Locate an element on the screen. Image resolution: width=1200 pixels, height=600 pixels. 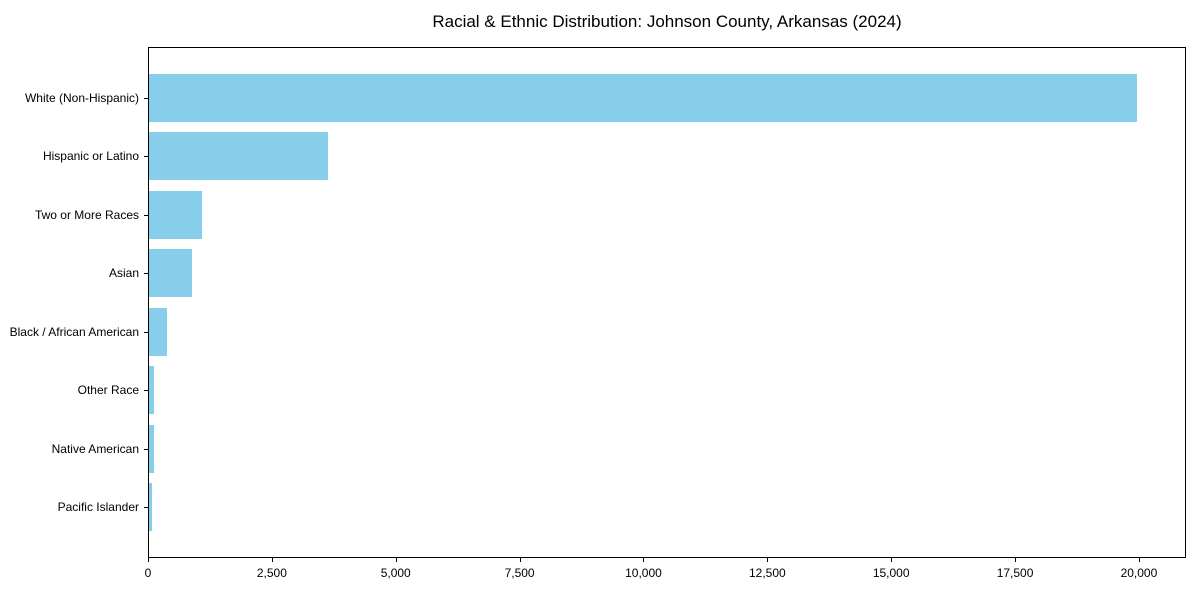
y-tick-label: White (Non-Hispanic) is located at coordinates (81, 98).